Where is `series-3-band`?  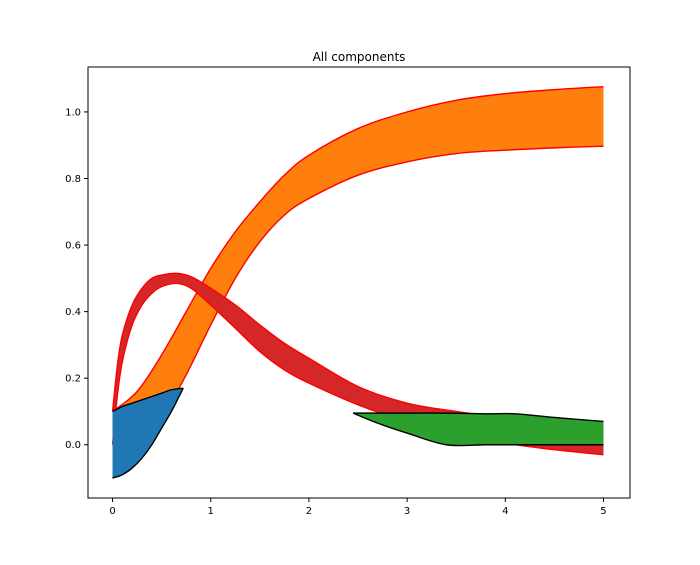
series-3-band is located at coordinates (478, 429).